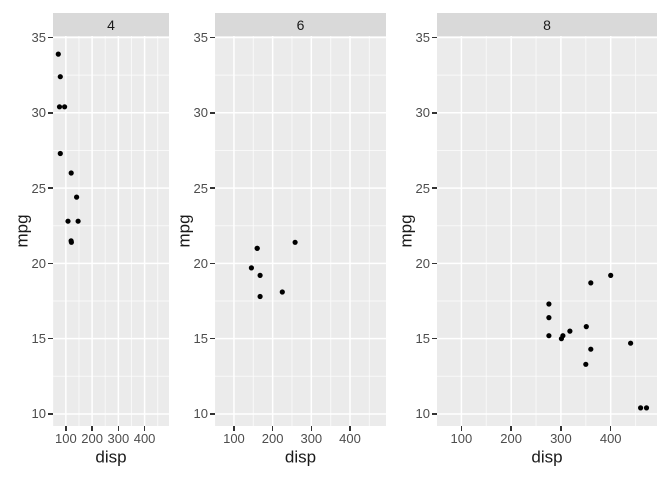 This screenshot has width=672, height=480. I want to click on facet-strip-label: 8, so click(547, 24).